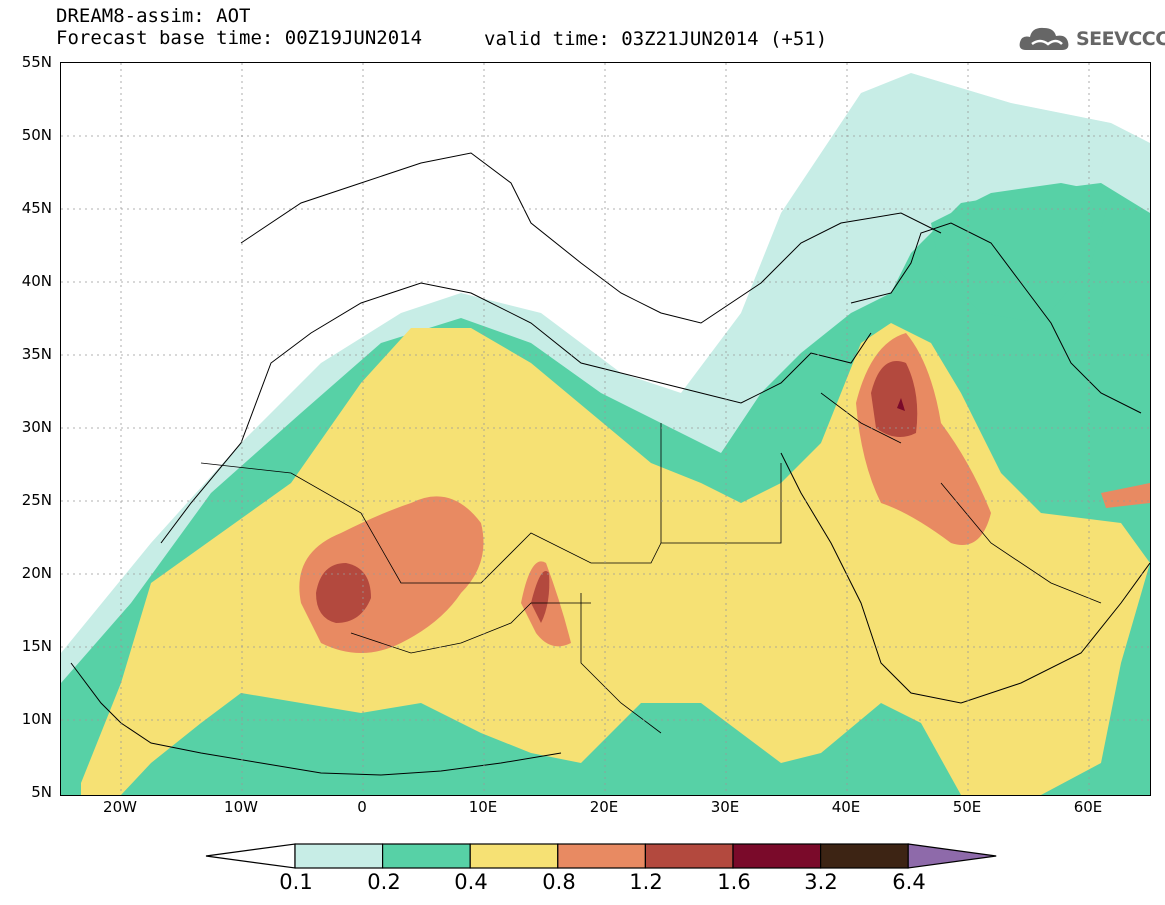 The width and height of the screenshot is (1165, 905). I want to click on aot-0.2-caspian-region, so click(1021, 253).